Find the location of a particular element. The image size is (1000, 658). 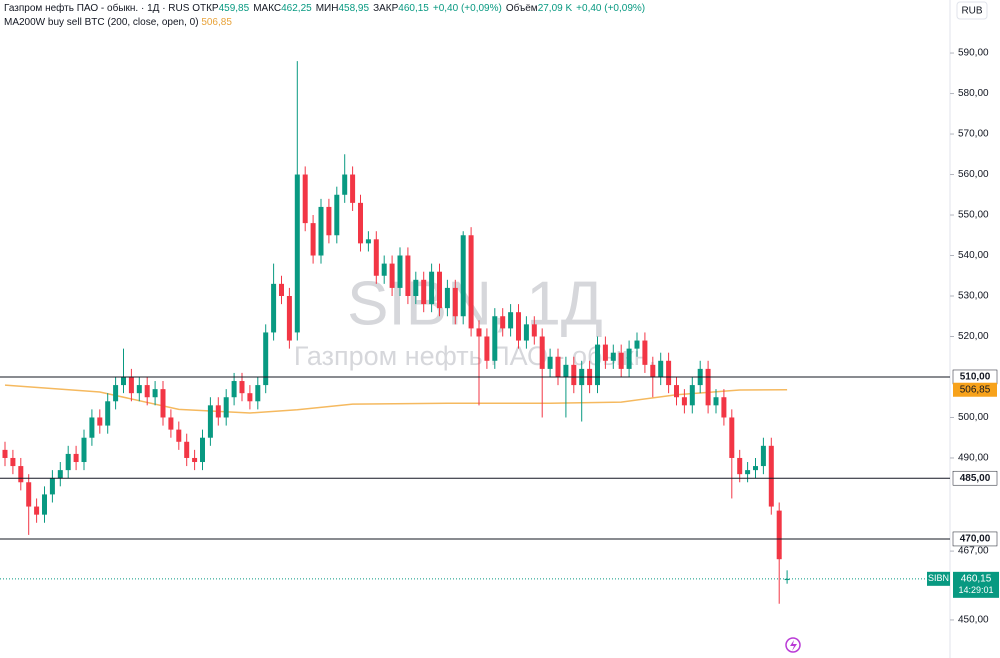

current-price: 460,15 is located at coordinates (976, 578).